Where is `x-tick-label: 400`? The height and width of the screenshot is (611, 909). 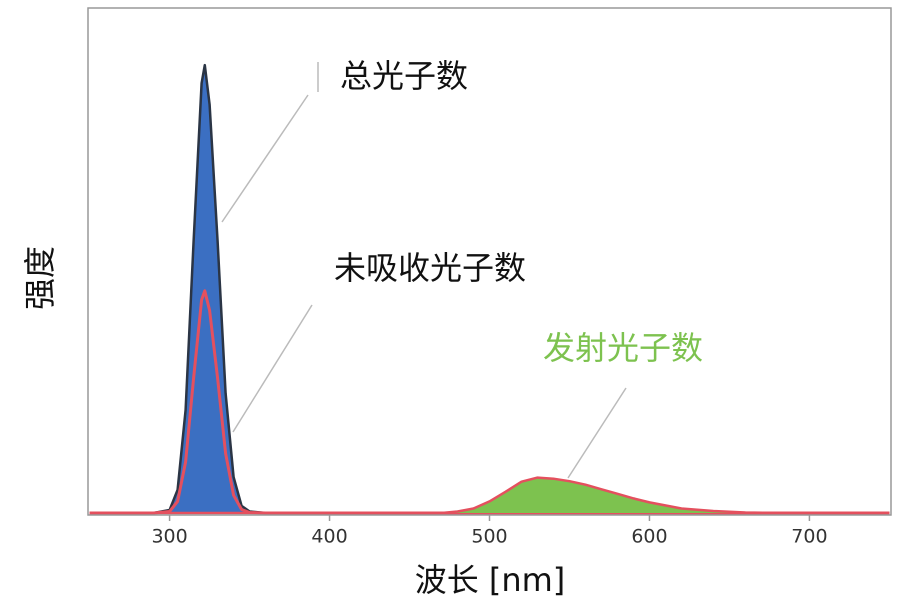
x-tick-label: 400 is located at coordinates (329, 537).